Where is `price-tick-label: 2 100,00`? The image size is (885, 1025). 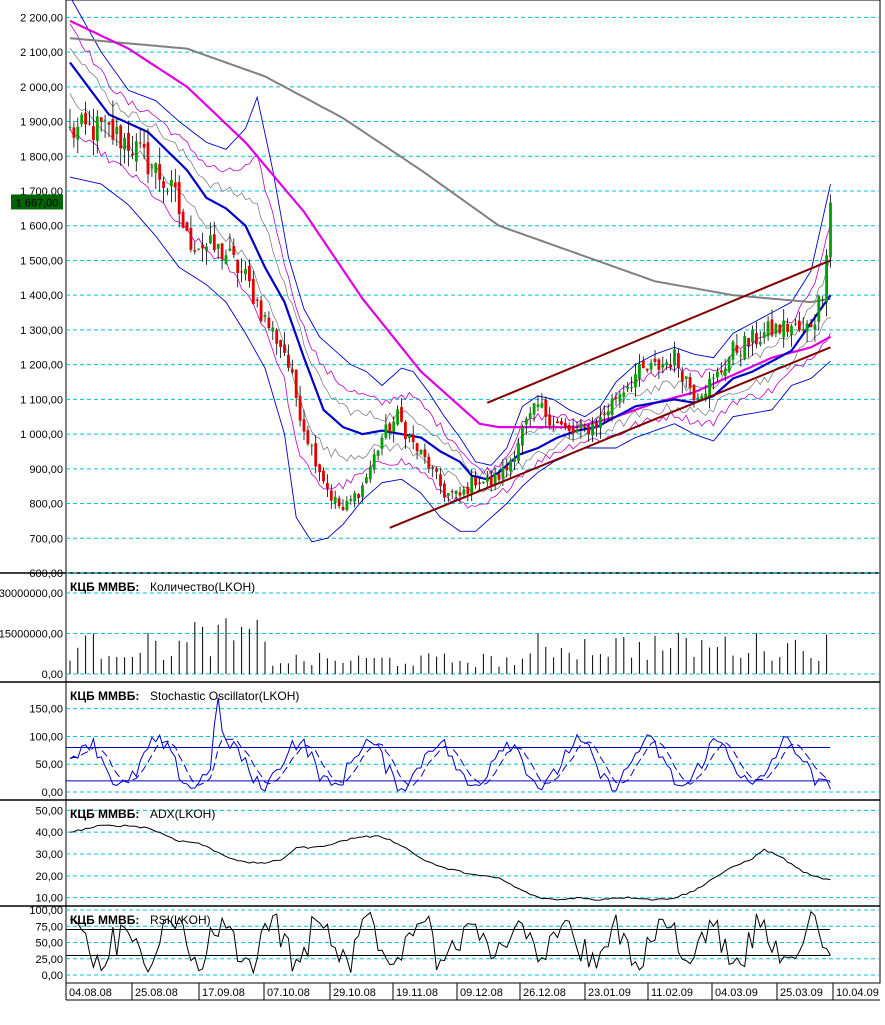 price-tick-label: 2 100,00 is located at coordinates (41, 53).